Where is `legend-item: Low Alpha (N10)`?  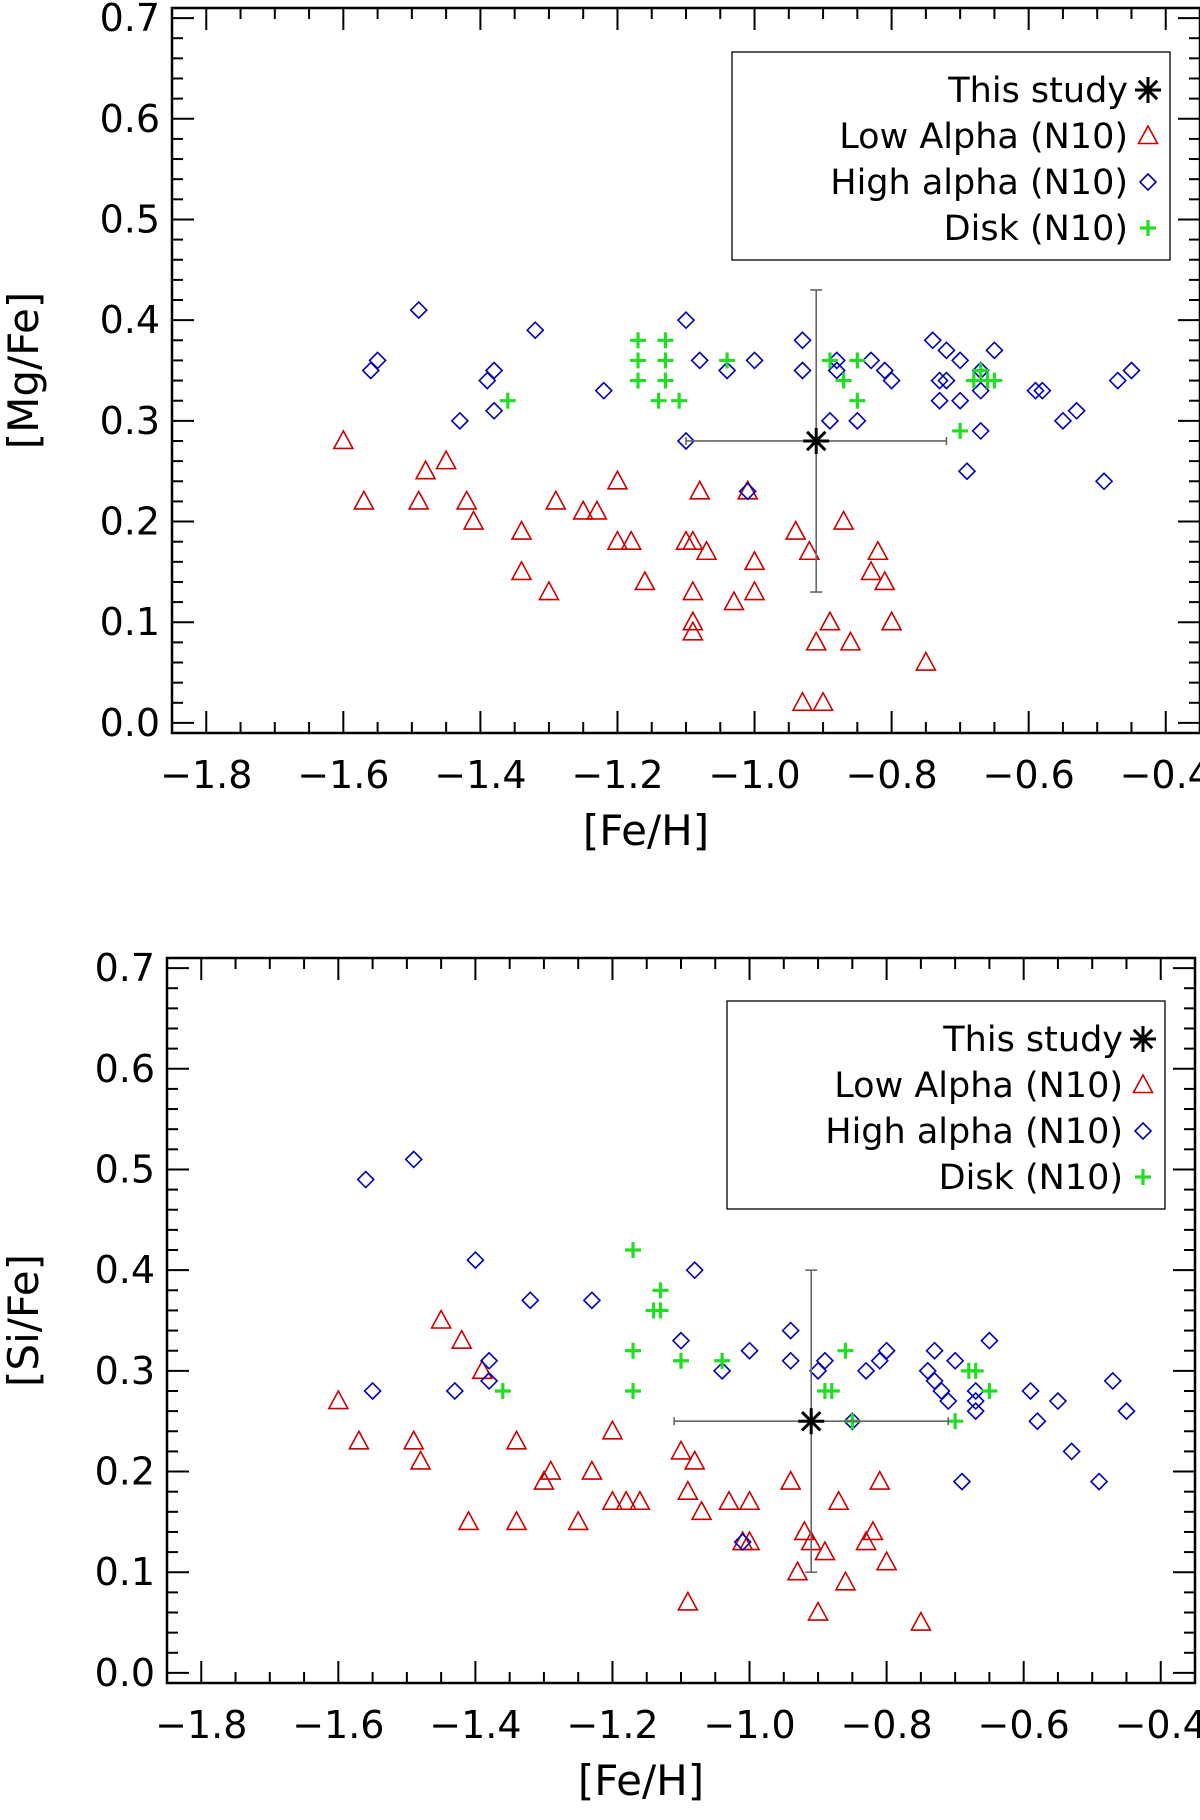 legend-item: Low Alpha (N10) is located at coordinates (994, 1086).